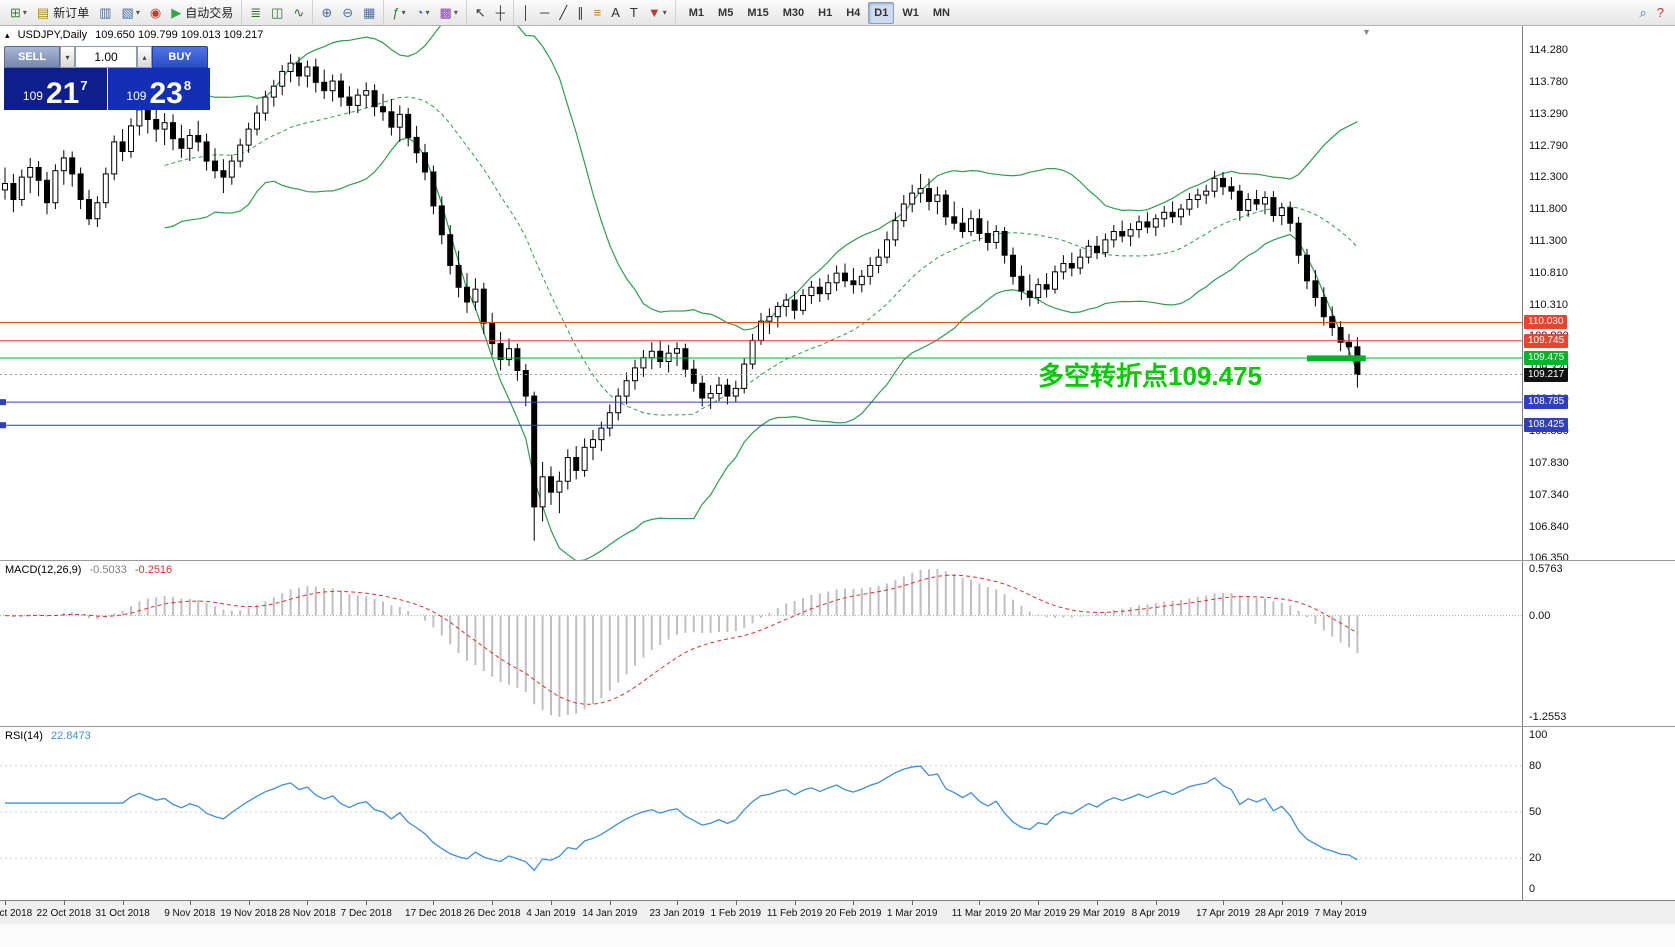 Image resolution: width=1675 pixels, height=947 pixels. I want to click on timeframe-d1-button: D1, so click(881, 12).